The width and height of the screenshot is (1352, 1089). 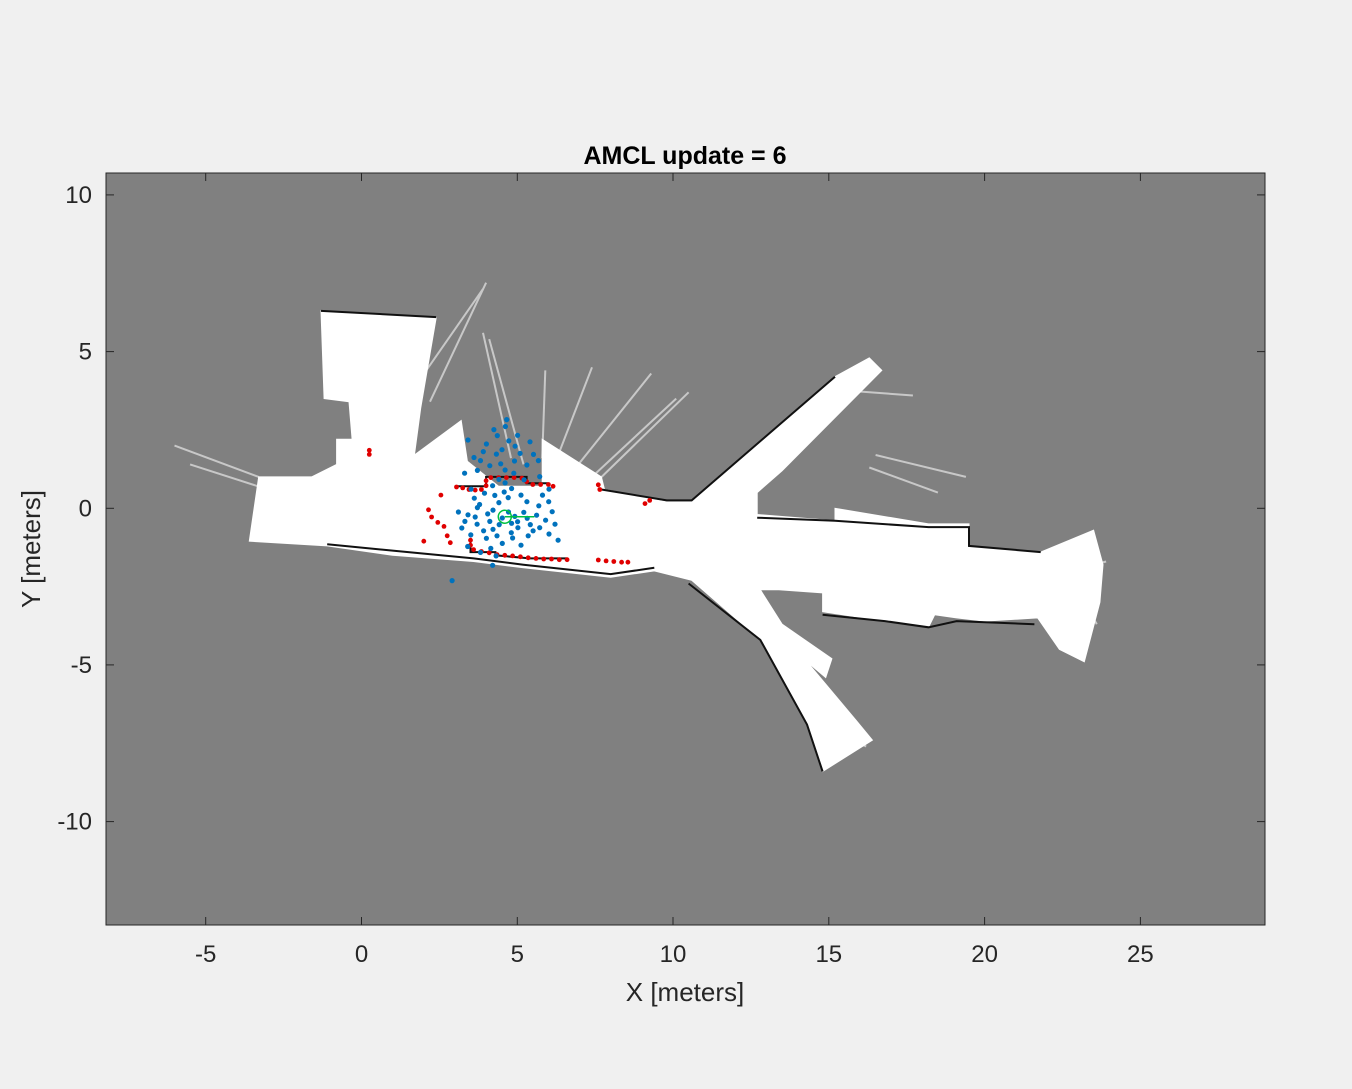 I want to click on y-axis-label: Y [meters], so click(x=31, y=549).